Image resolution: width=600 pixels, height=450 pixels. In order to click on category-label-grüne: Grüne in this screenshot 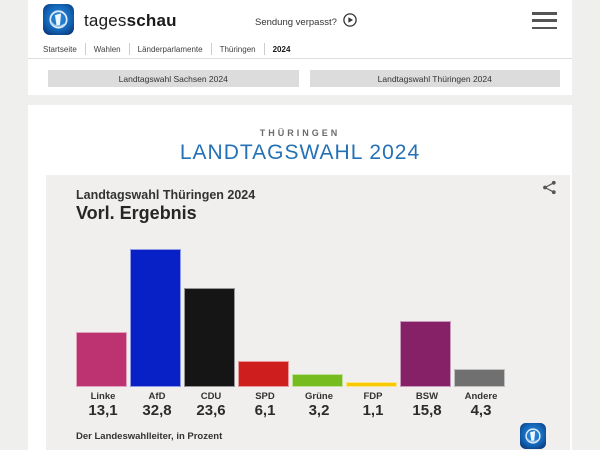, I will do `click(319, 396)`.